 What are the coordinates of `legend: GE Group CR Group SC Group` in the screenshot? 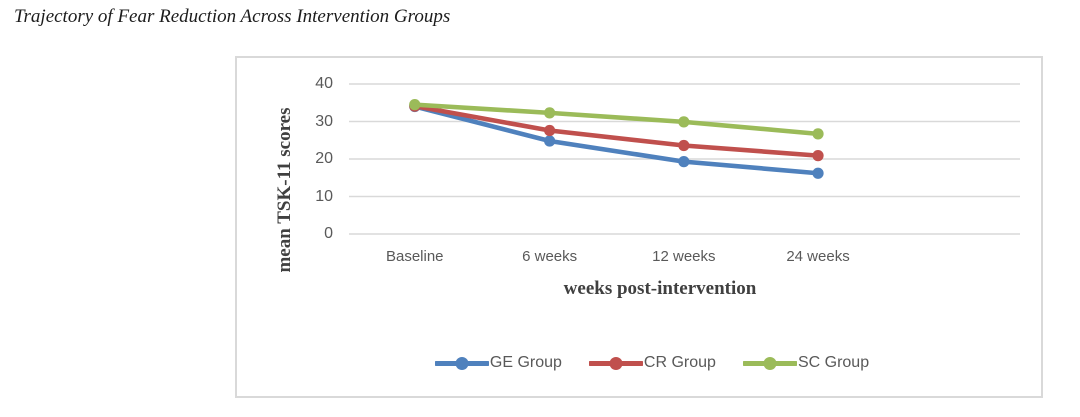 It's located at (639, 363).